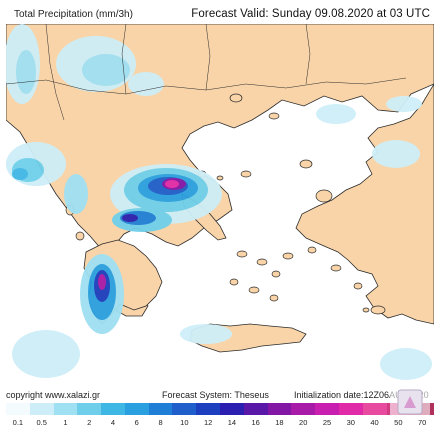 This screenshot has width=444, height=440. Describe the element at coordinates (18, 422) in the screenshot. I see `legend-tick-label: 0.1` at that location.